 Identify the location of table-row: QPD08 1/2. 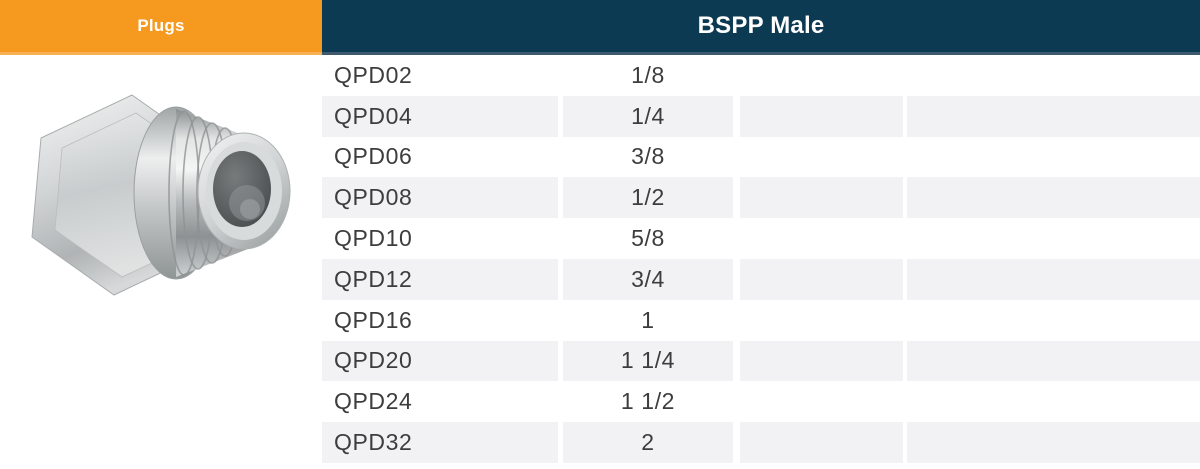
(761, 198).